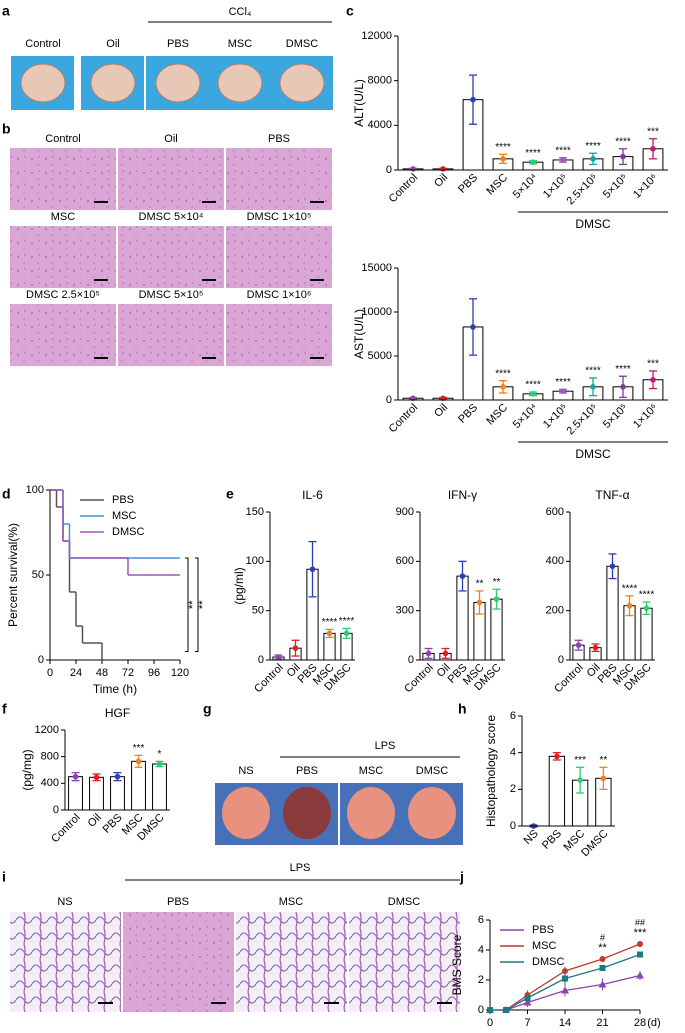 This screenshot has height=1033, width=685. I want to click on legend-label: DMSC, so click(128, 532).